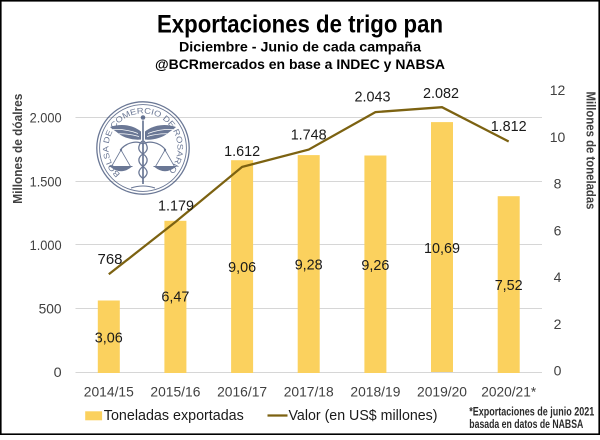 The image size is (600, 440). I want to click on svg-text: 3,06, so click(109, 337).